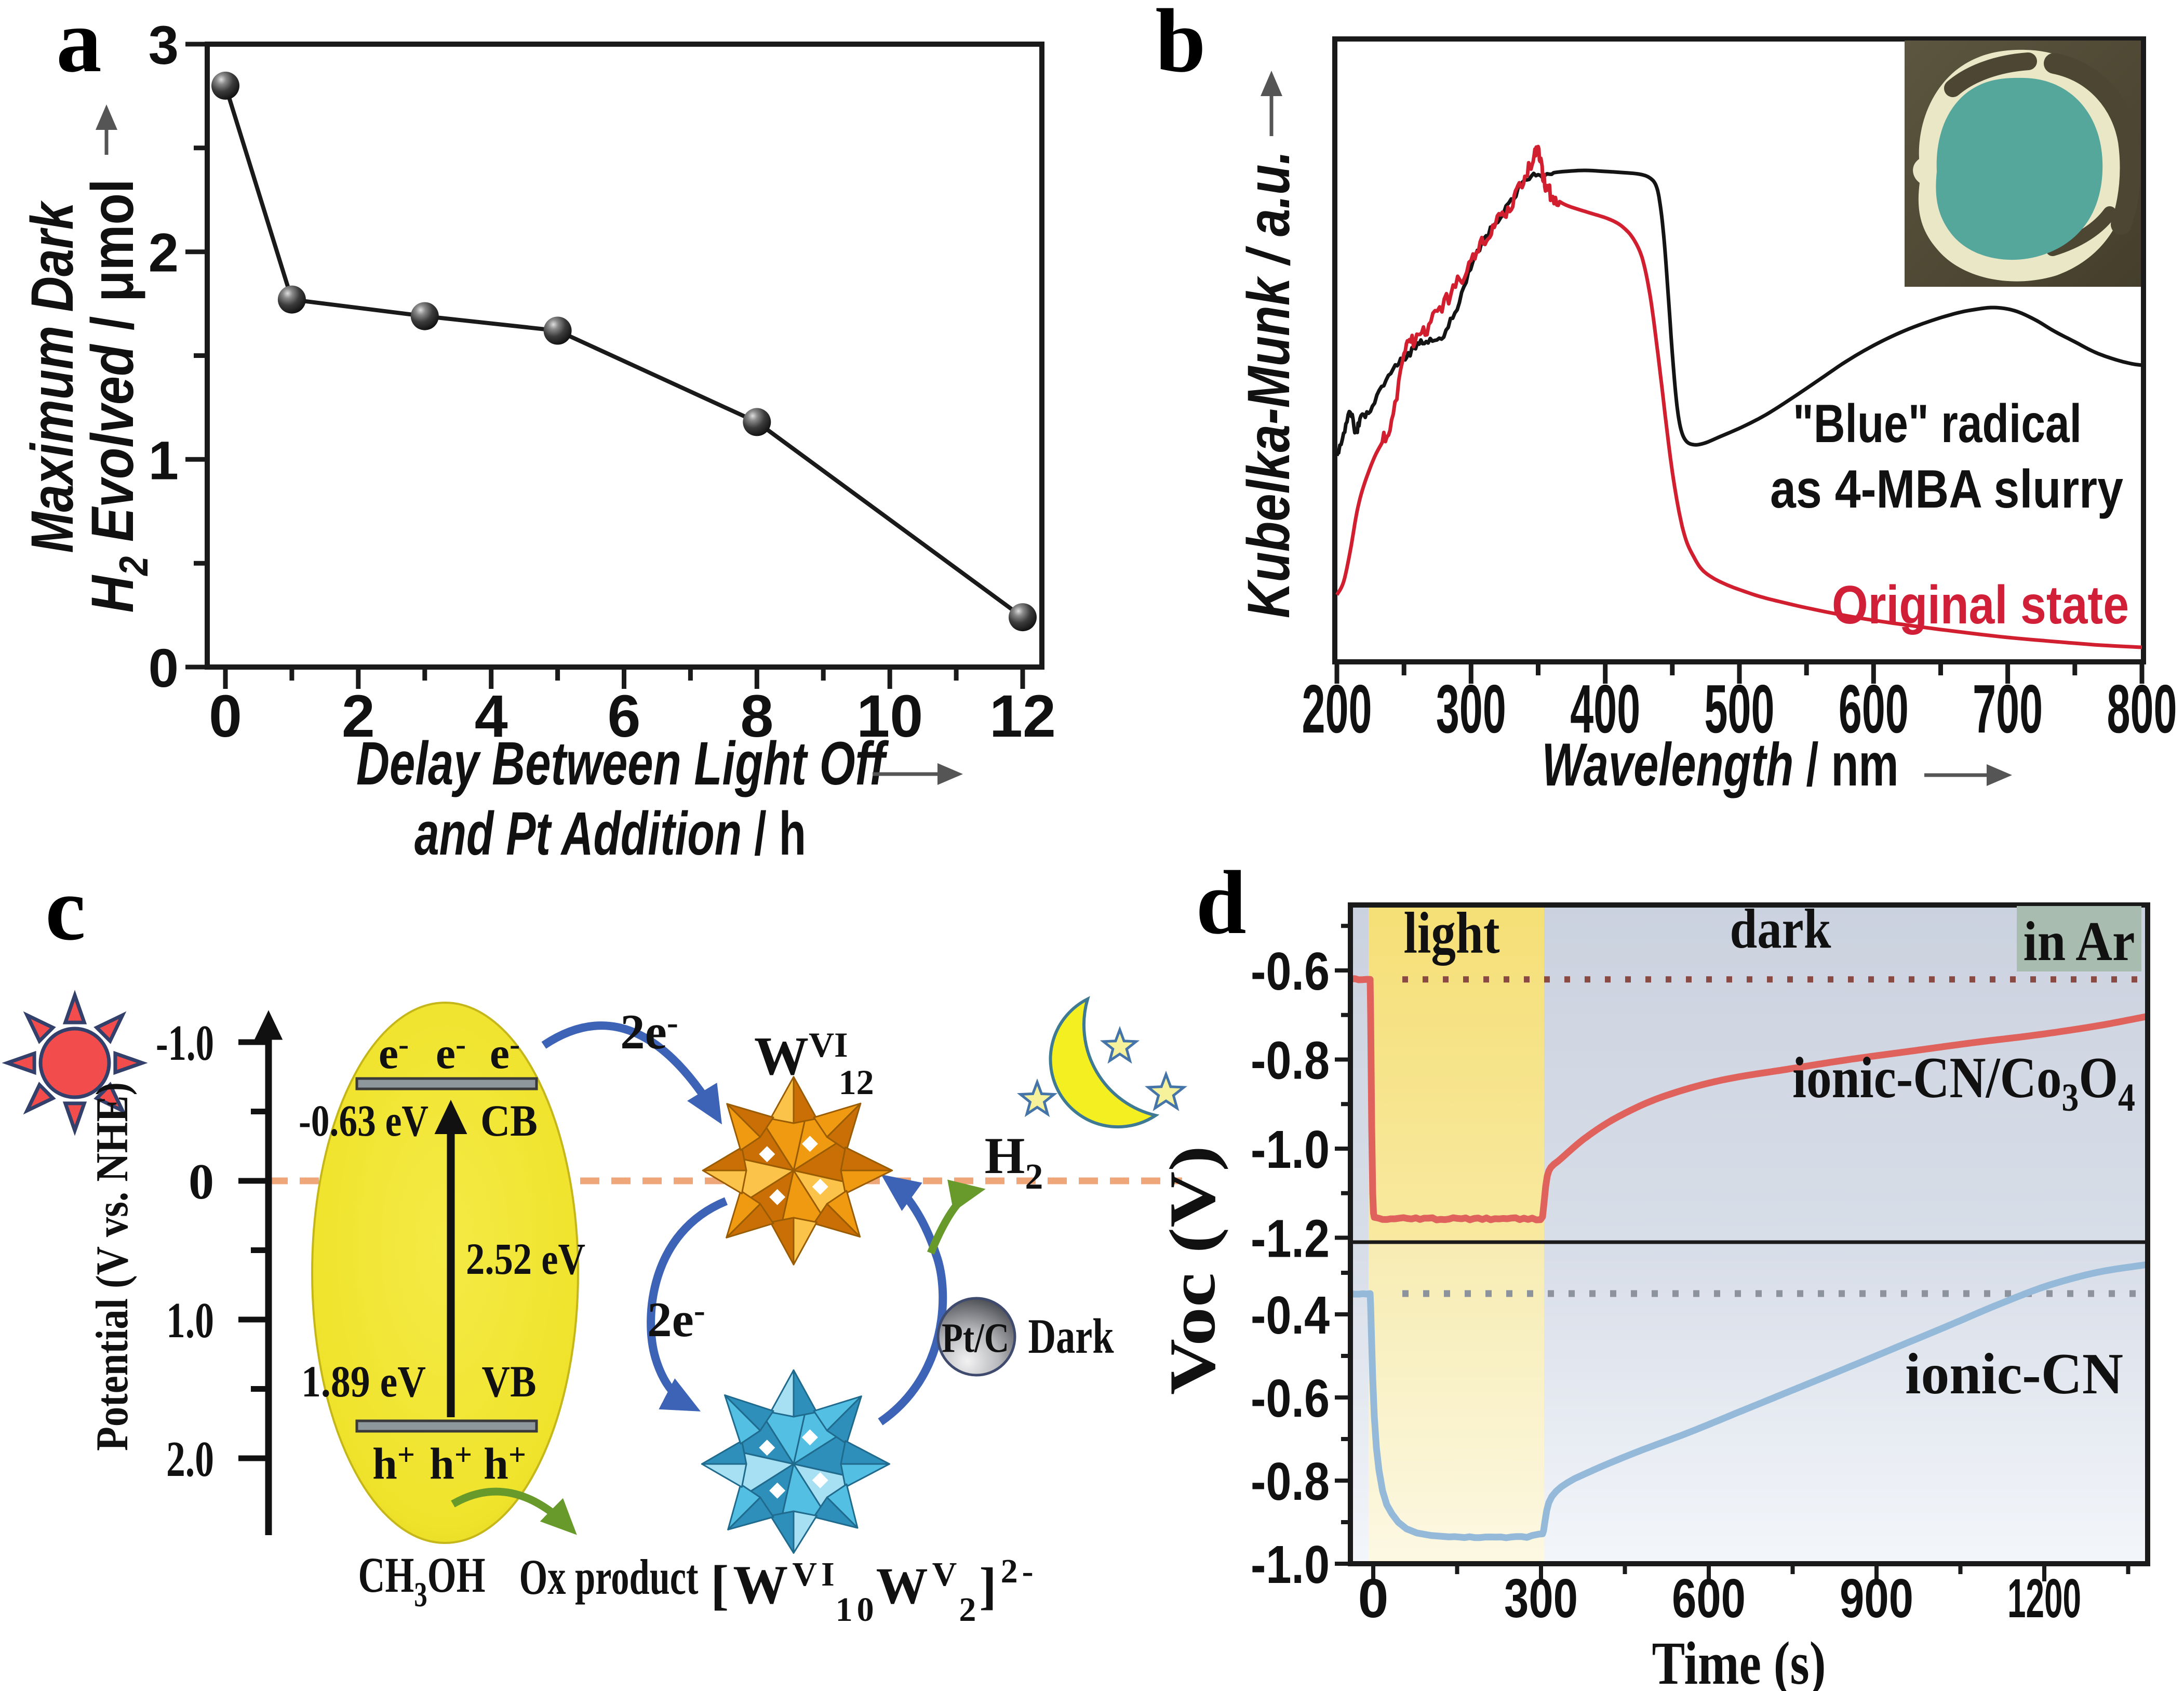 The width and height of the screenshot is (2184, 1691). Describe the element at coordinates (756, 717) in the screenshot. I see `svg-text: 8` at that location.